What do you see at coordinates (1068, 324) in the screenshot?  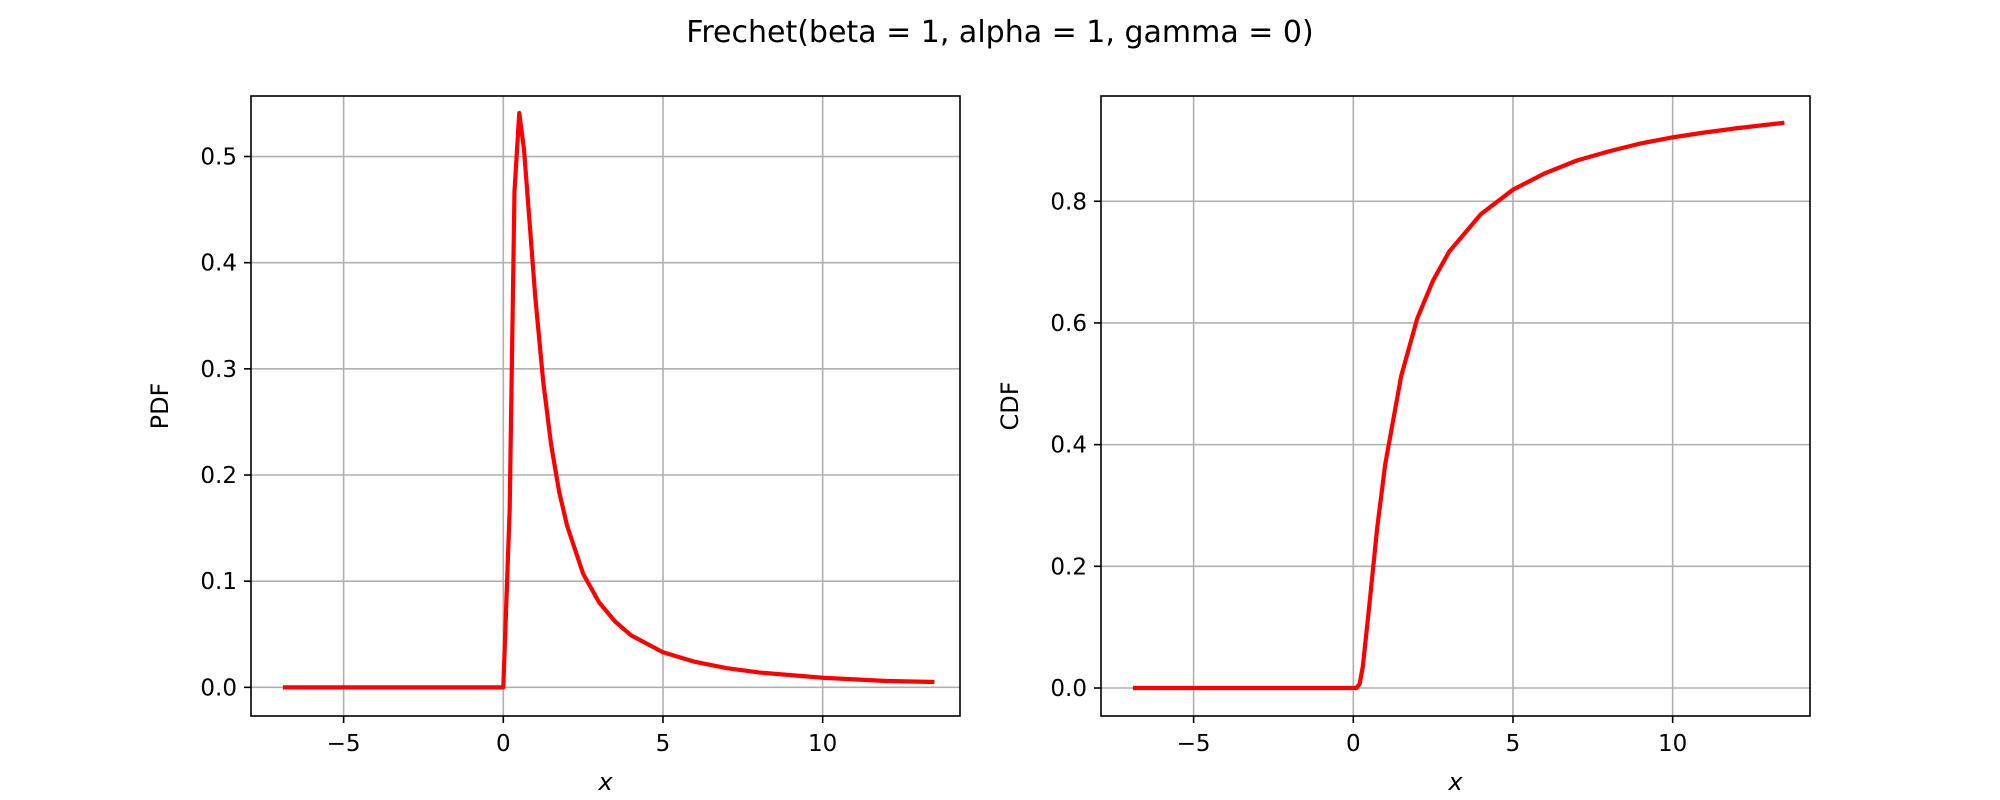 I see `cdf-ytick-label: 0.6` at bounding box center [1068, 324].